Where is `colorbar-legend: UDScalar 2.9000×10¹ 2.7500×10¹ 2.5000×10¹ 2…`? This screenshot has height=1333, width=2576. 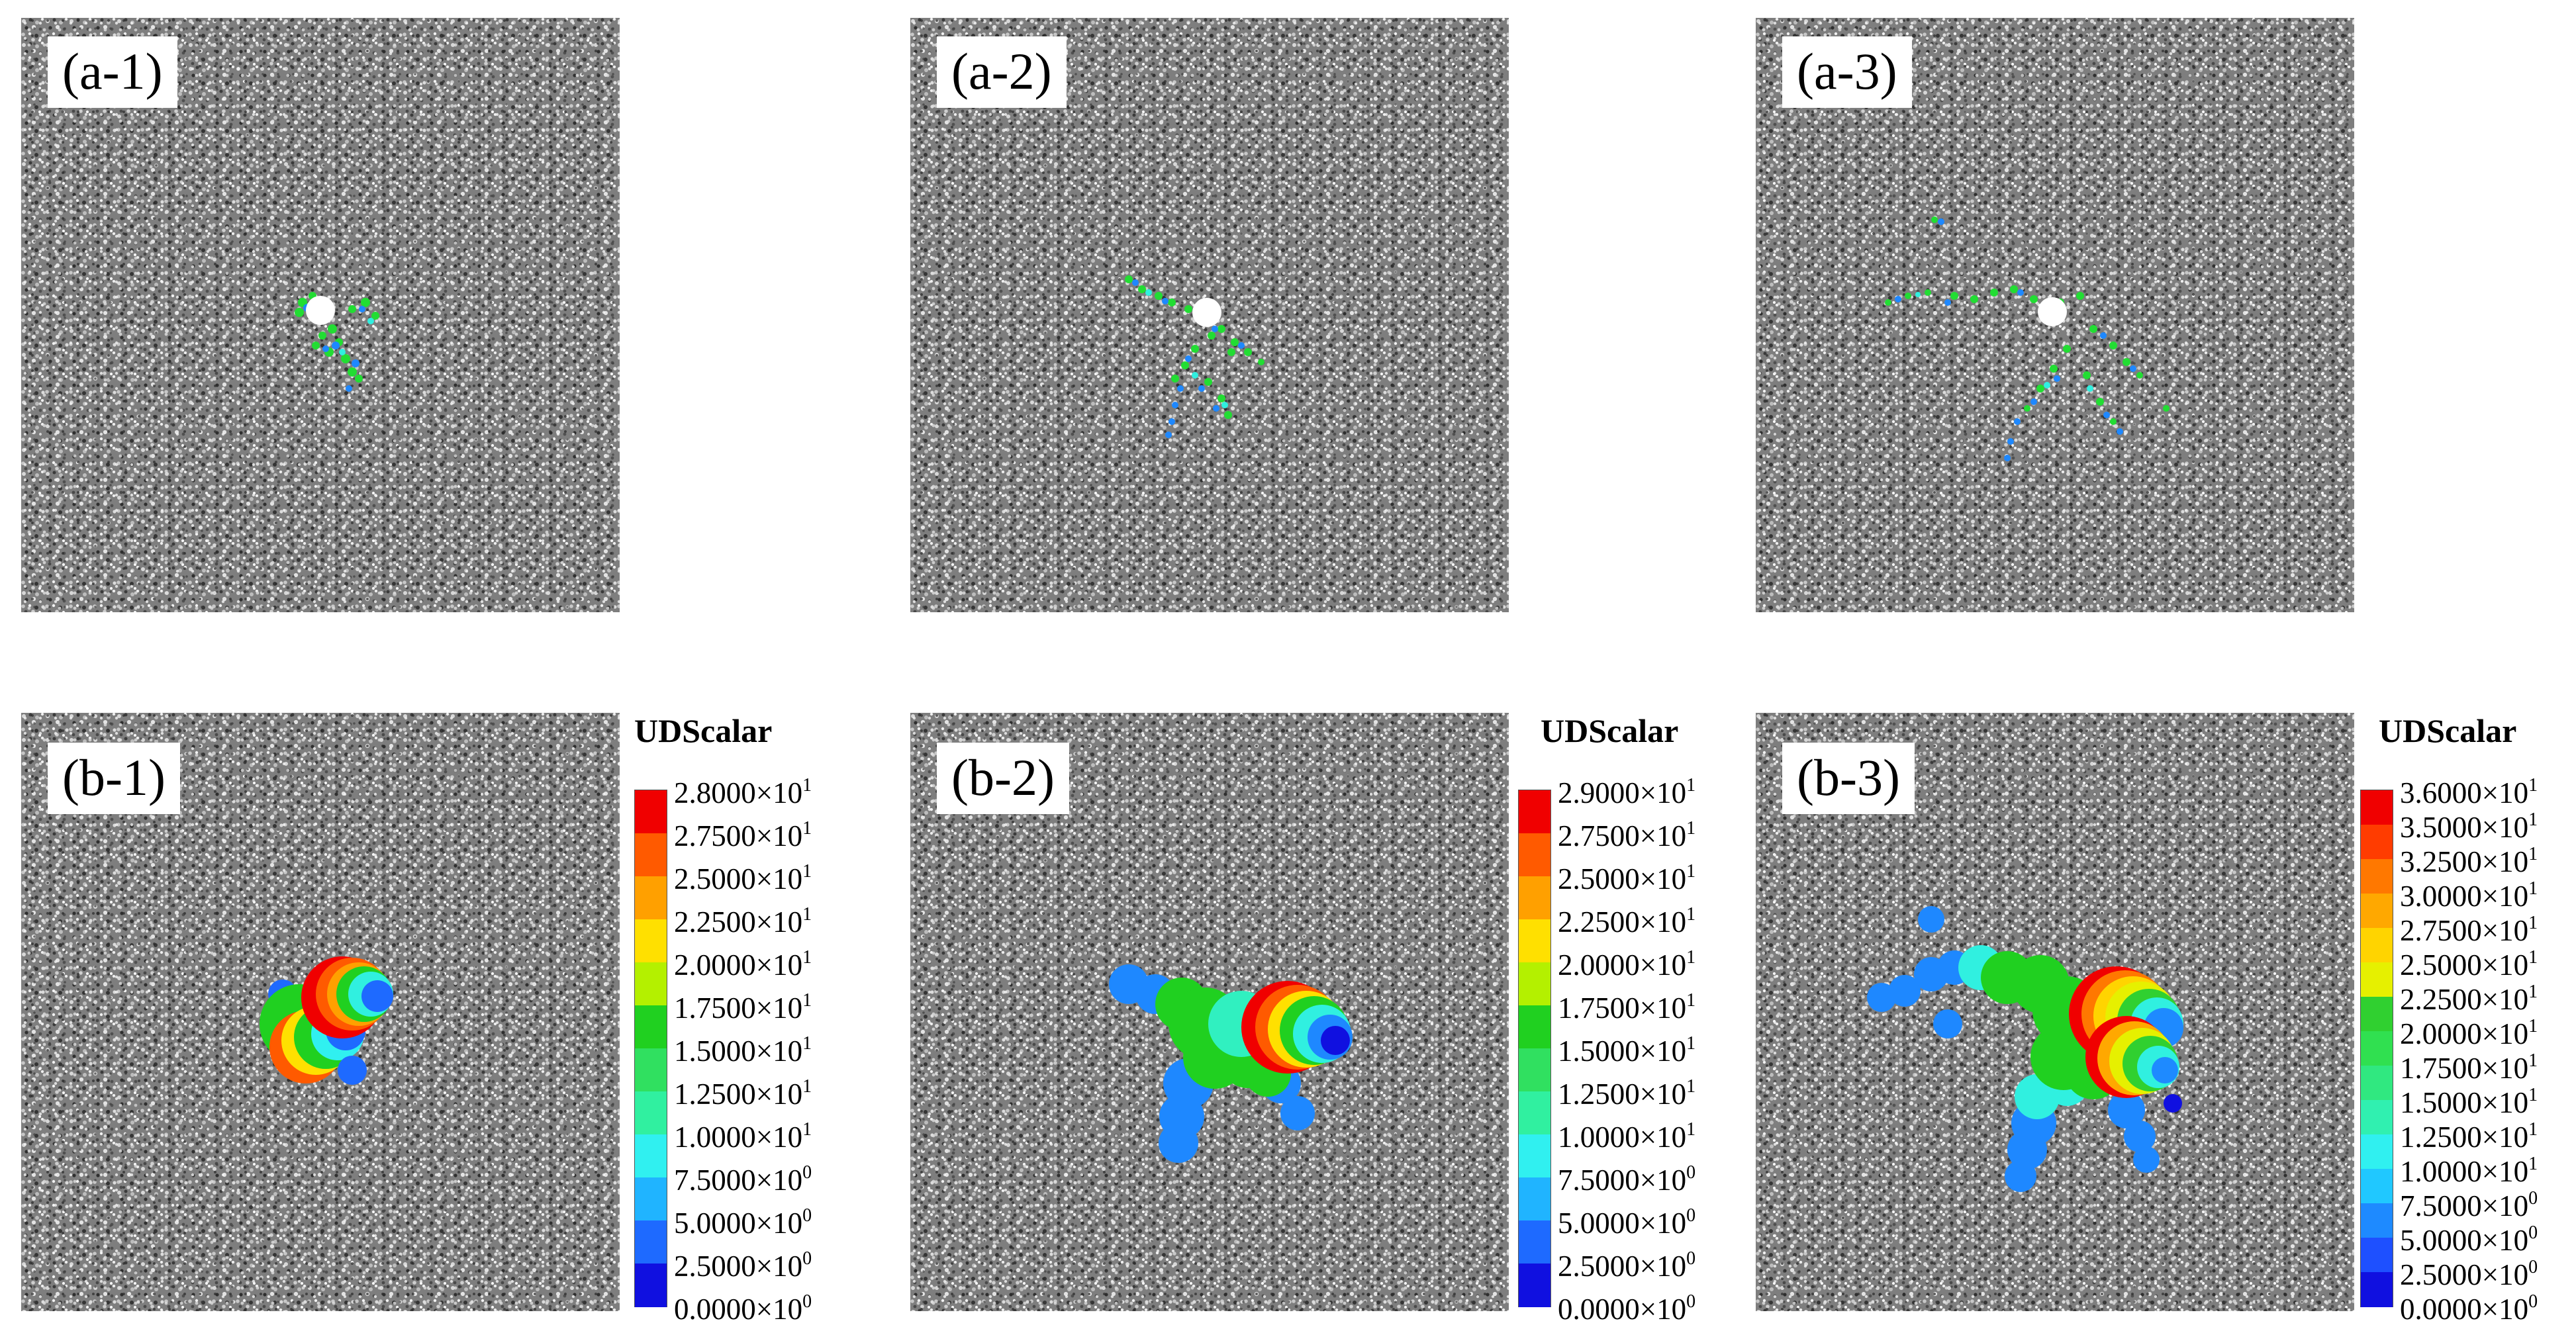 colorbar-legend: UDScalar 2.9000×10¹ 2.7500×10¹ 2.5000×10¹ 2… is located at coordinates (1640, 1018).